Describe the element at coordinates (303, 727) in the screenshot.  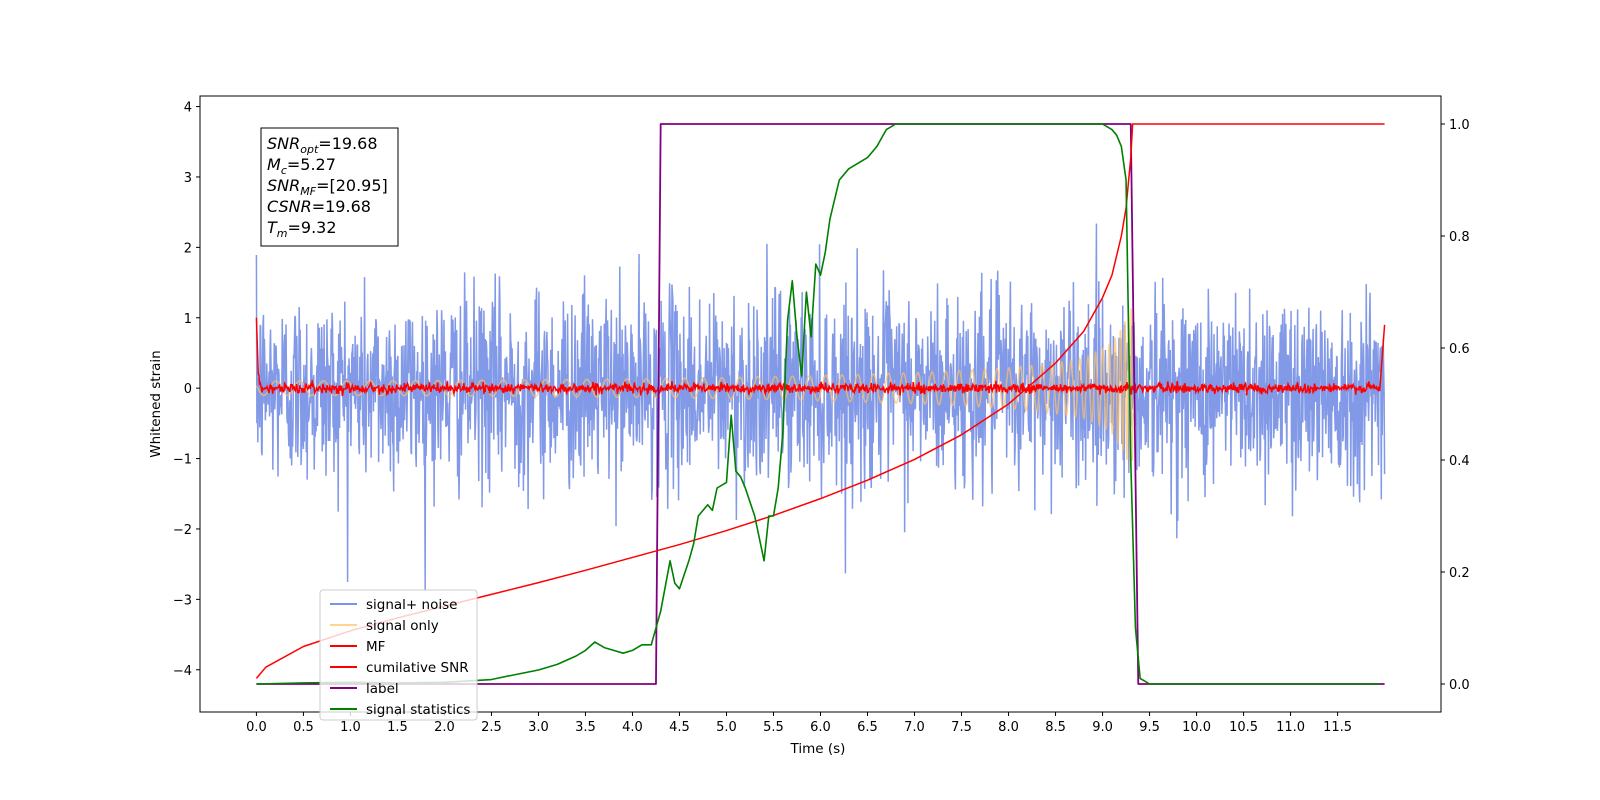
I see `x-tick-label: 0.5` at that location.